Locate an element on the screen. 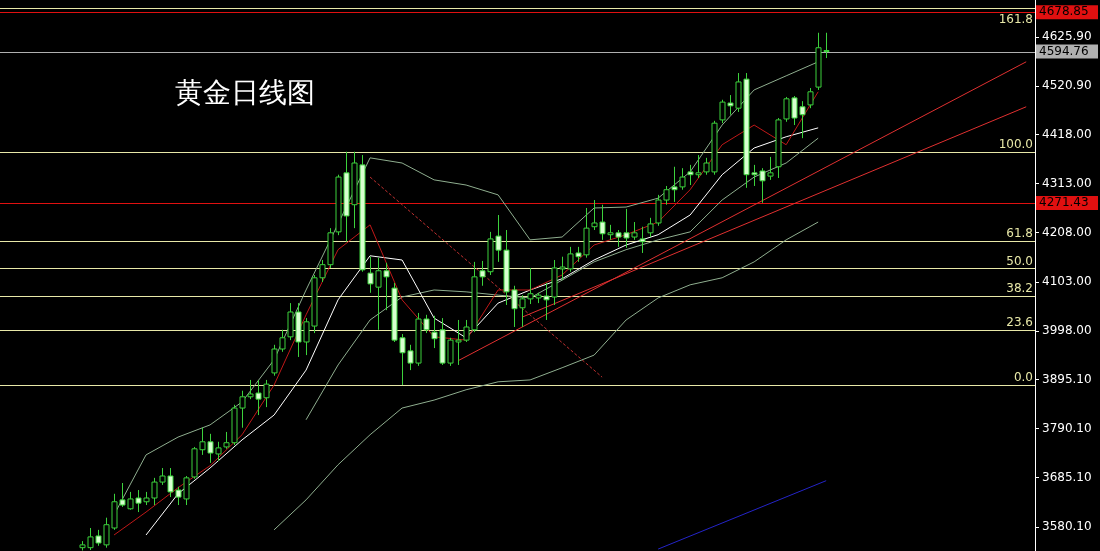 The width and height of the screenshot is (1100, 551). y-tick-label: 4418.00 is located at coordinates (1067, 133).